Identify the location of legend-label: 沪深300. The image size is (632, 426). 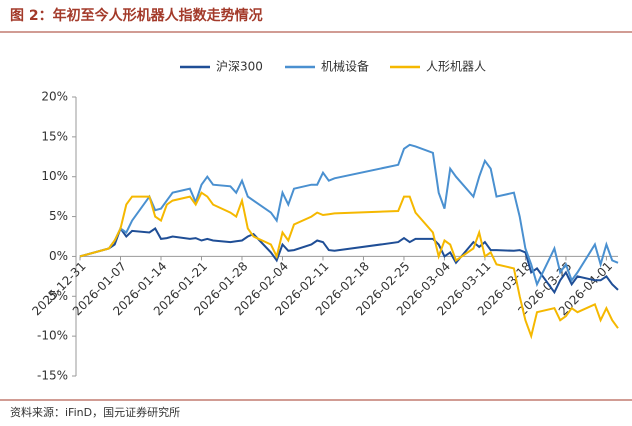
(239, 67).